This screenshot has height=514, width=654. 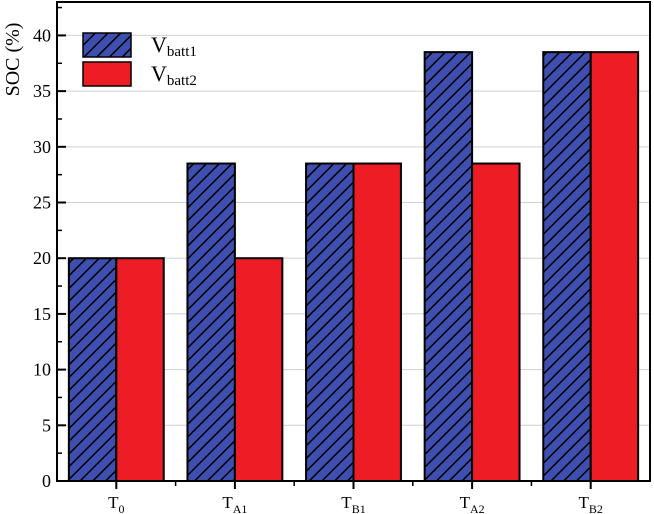 I want to click on y-tick-label: 40, so click(x=42, y=35).